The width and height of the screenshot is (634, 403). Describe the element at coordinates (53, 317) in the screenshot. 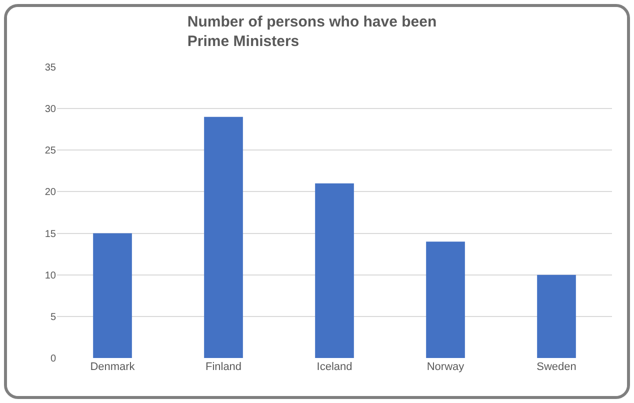

I see `y-tick-label: 5` at that location.